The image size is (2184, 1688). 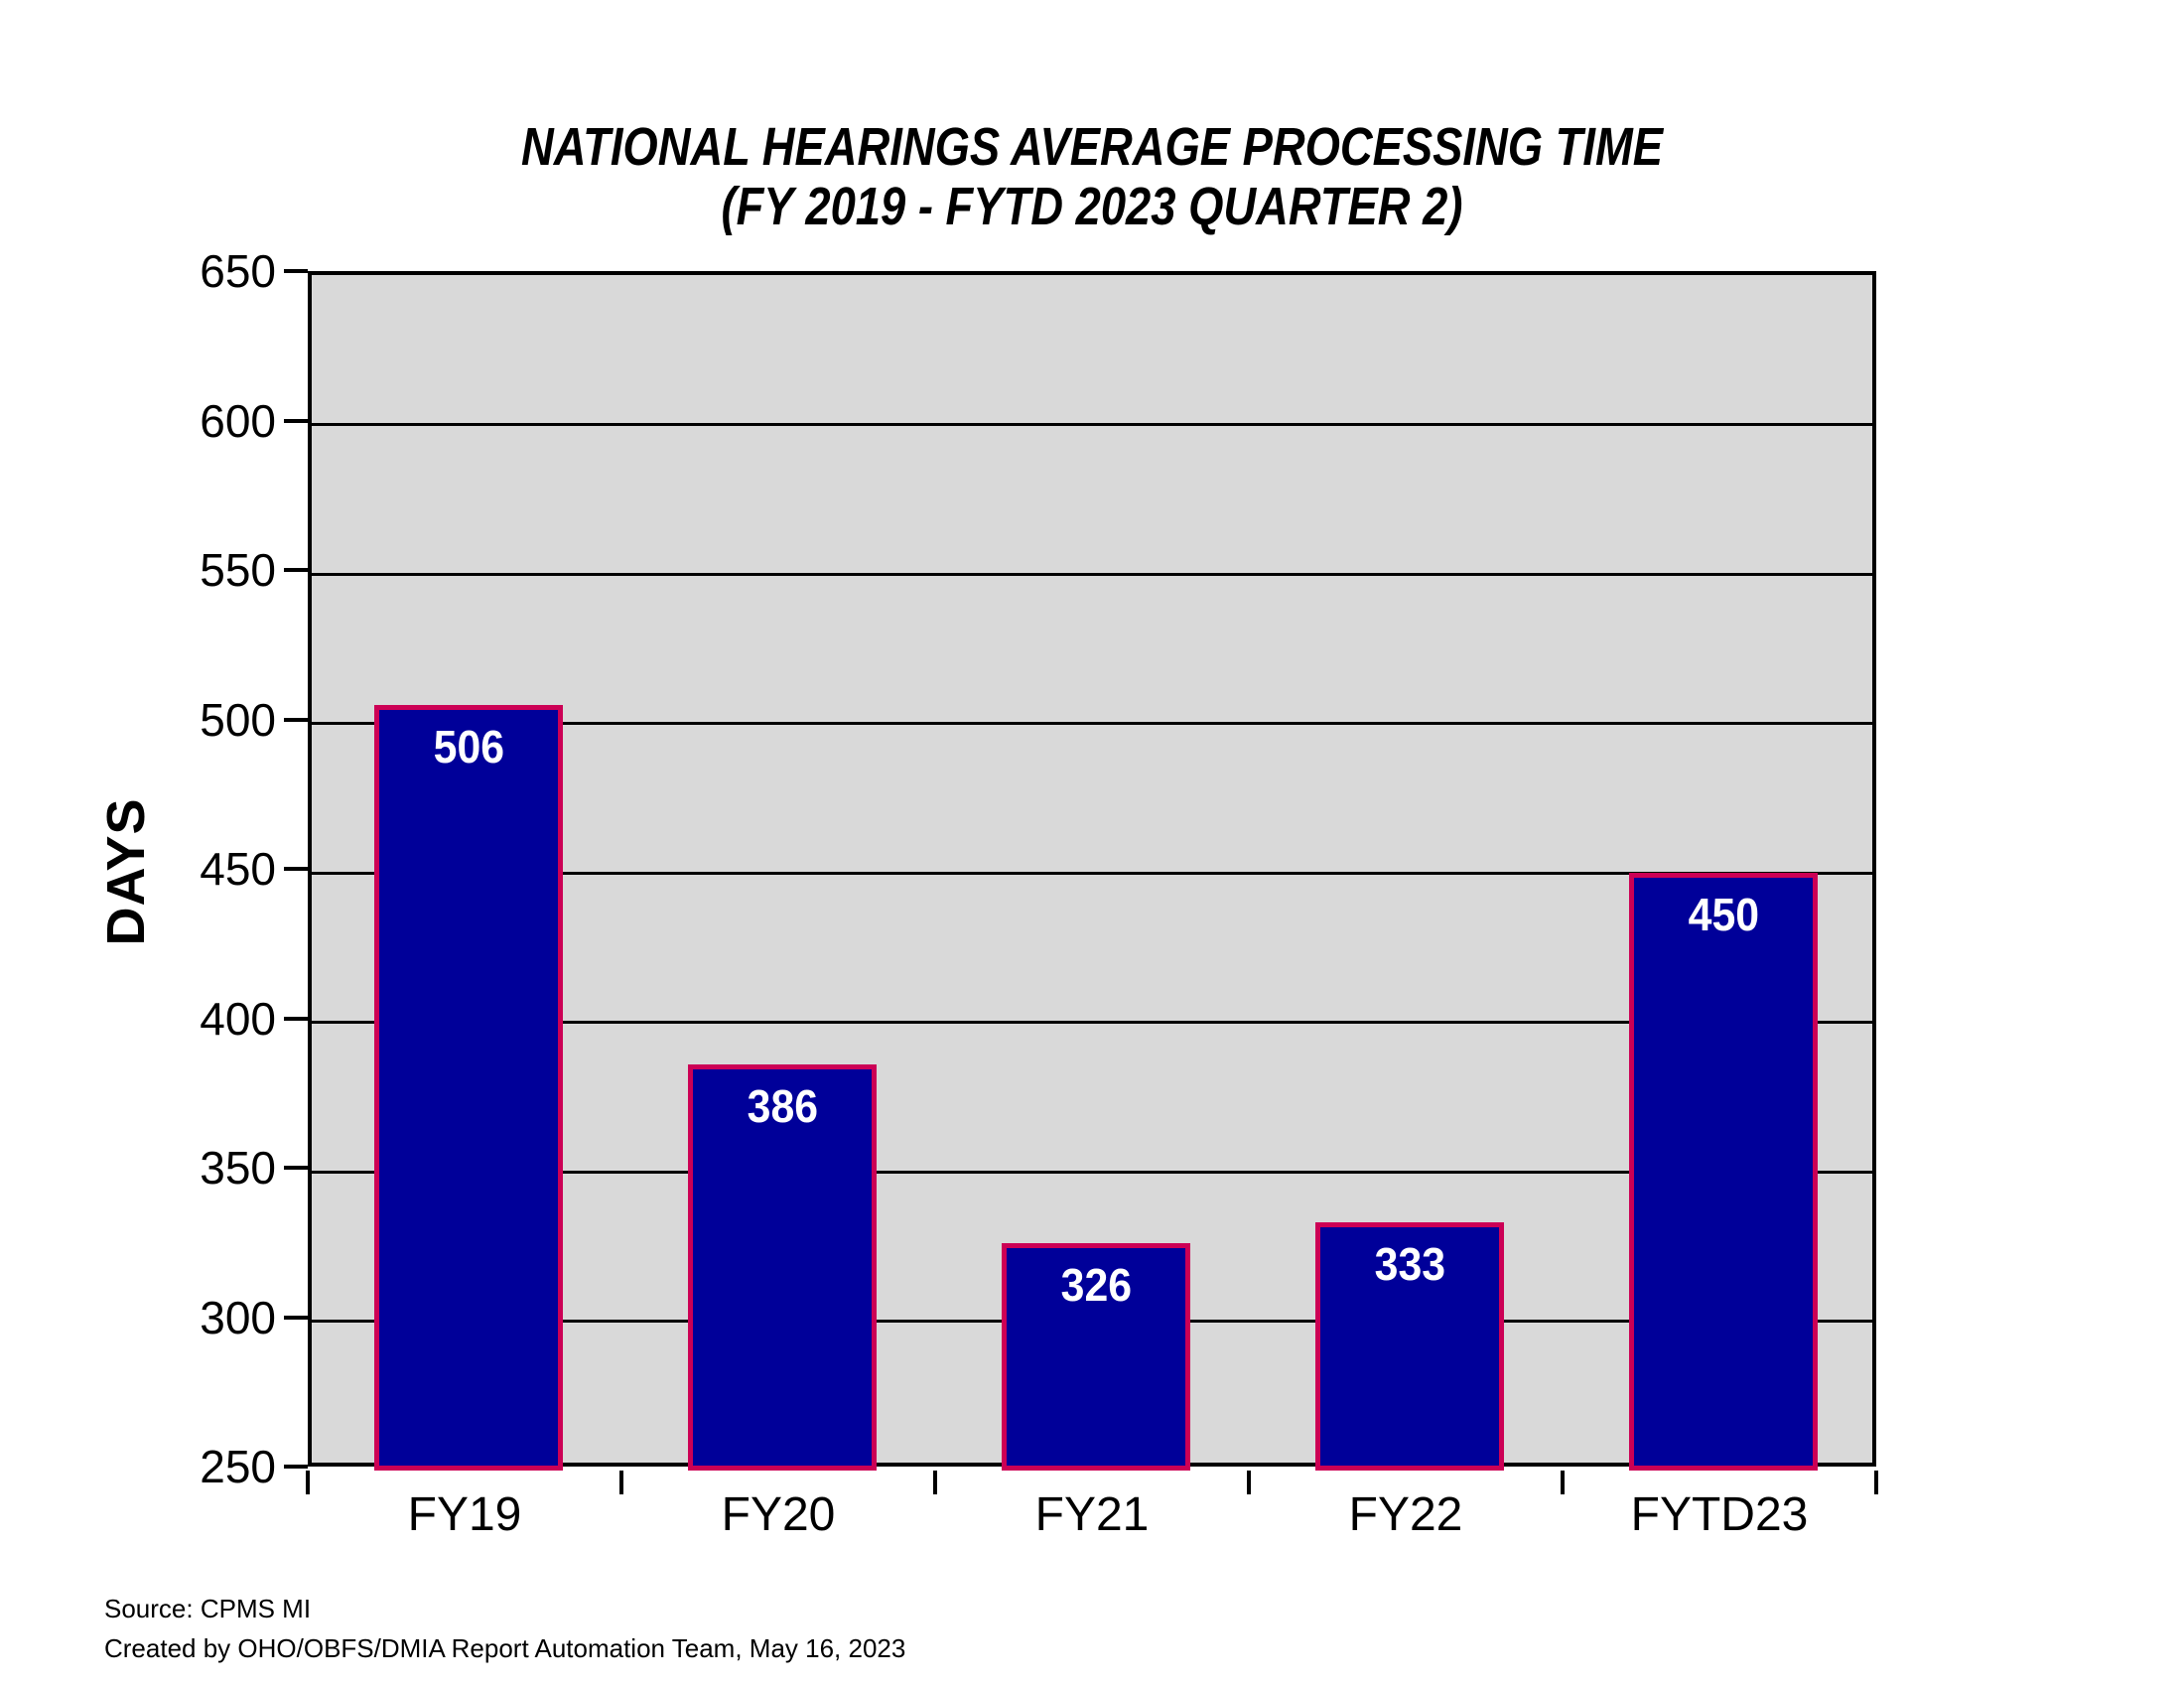 What do you see at coordinates (778, 1514) in the screenshot?
I see `x-axis-label-FY20: FY20` at bounding box center [778, 1514].